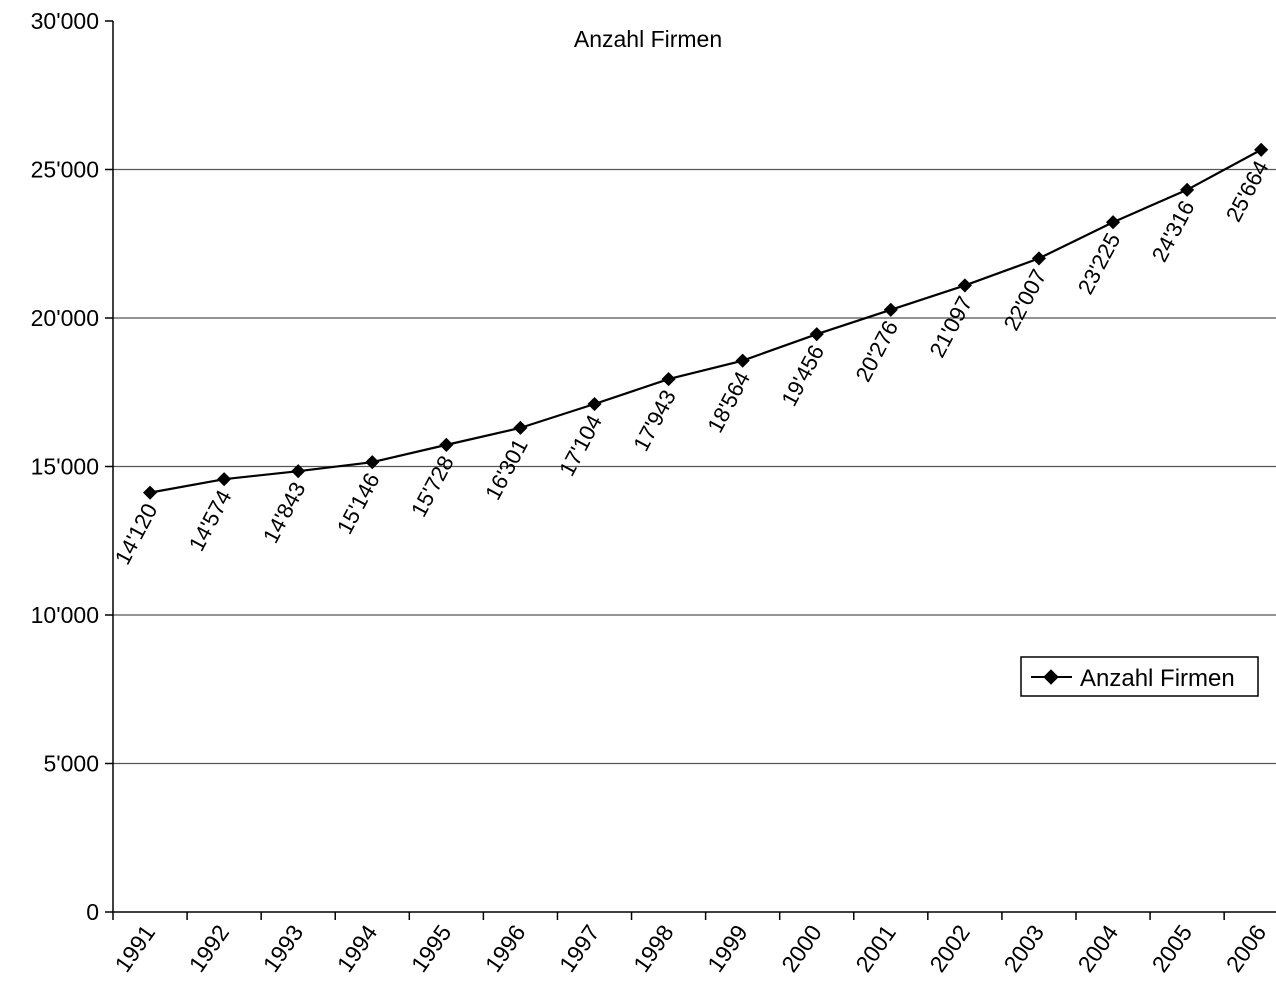 The height and width of the screenshot is (1002, 1276). I want to click on x-tick-label: 2001, so click(875, 948).